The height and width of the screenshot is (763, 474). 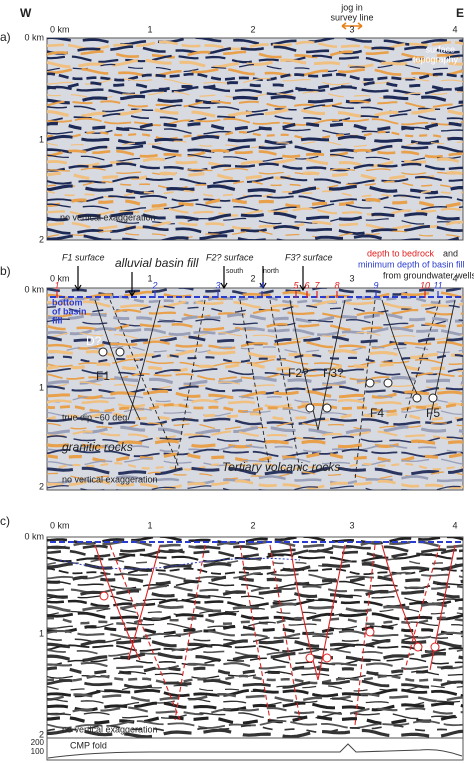 What do you see at coordinates (34, 37) in the screenshot?
I see `y-tick-label: 0 km` at bounding box center [34, 37].